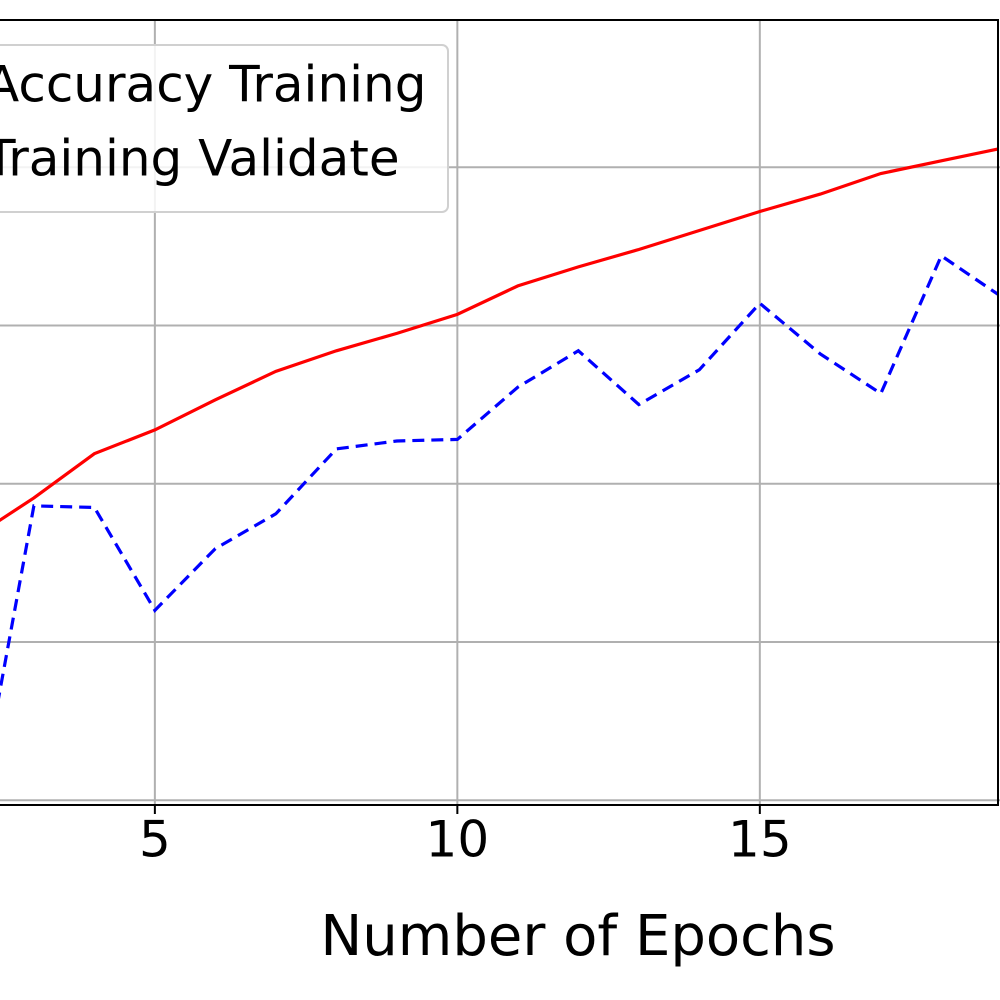 The image size is (1000, 1000). I want to click on x-tick-label: 15, so click(760, 840).